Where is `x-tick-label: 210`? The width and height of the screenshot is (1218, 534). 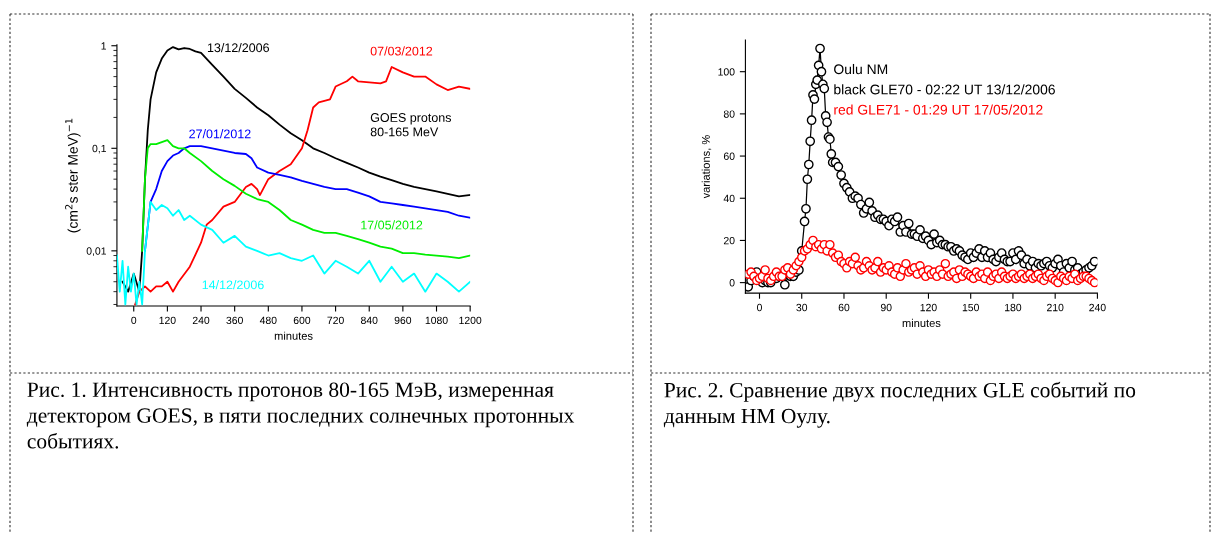
x-tick-label: 210 is located at coordinates (1055, 307).